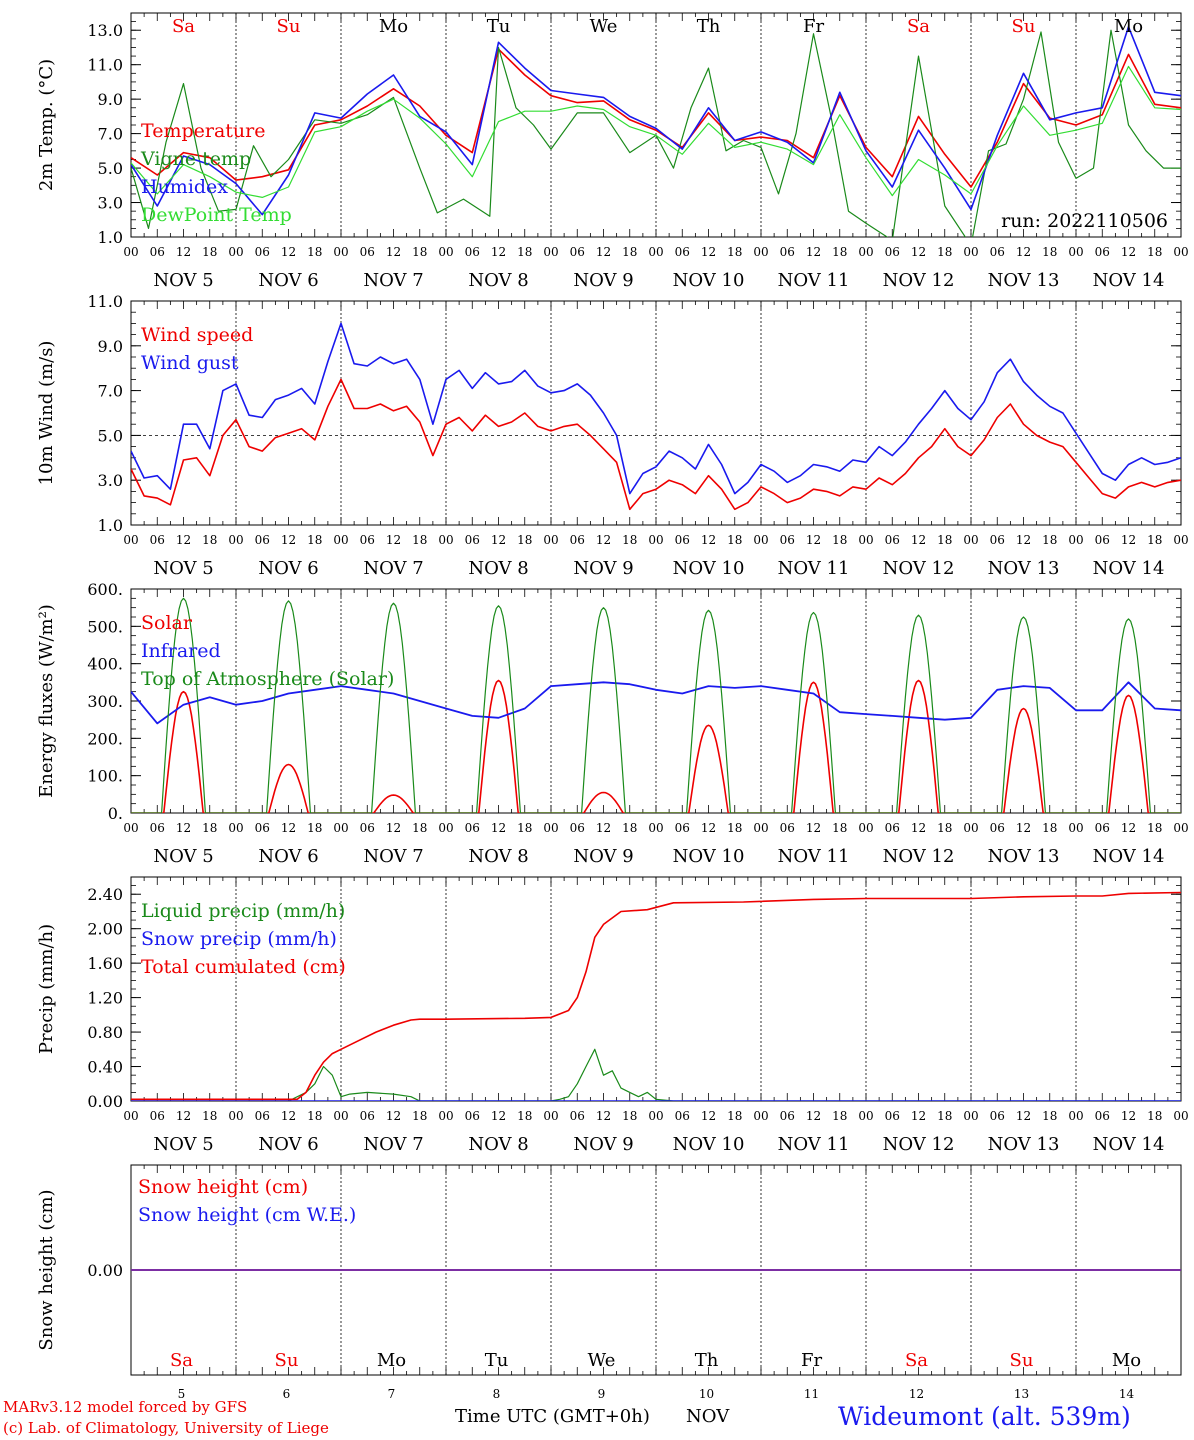 The height and width of the screenshot is (1440, 1194). What do you see at coordinates (46, 1269) in the screenshot?
I see `y-axis-label: Snow height (cm)` at bounding box center [46, 1269].